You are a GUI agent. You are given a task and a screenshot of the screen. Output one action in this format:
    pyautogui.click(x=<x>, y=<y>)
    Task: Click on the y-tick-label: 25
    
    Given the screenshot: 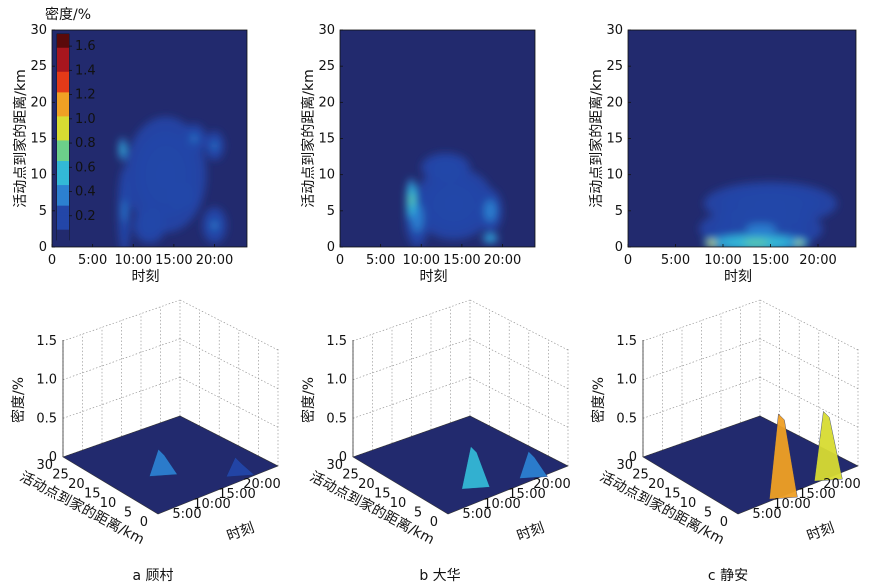 What is the action you would take?
    pyautogui.click(x=614, y=66)
    